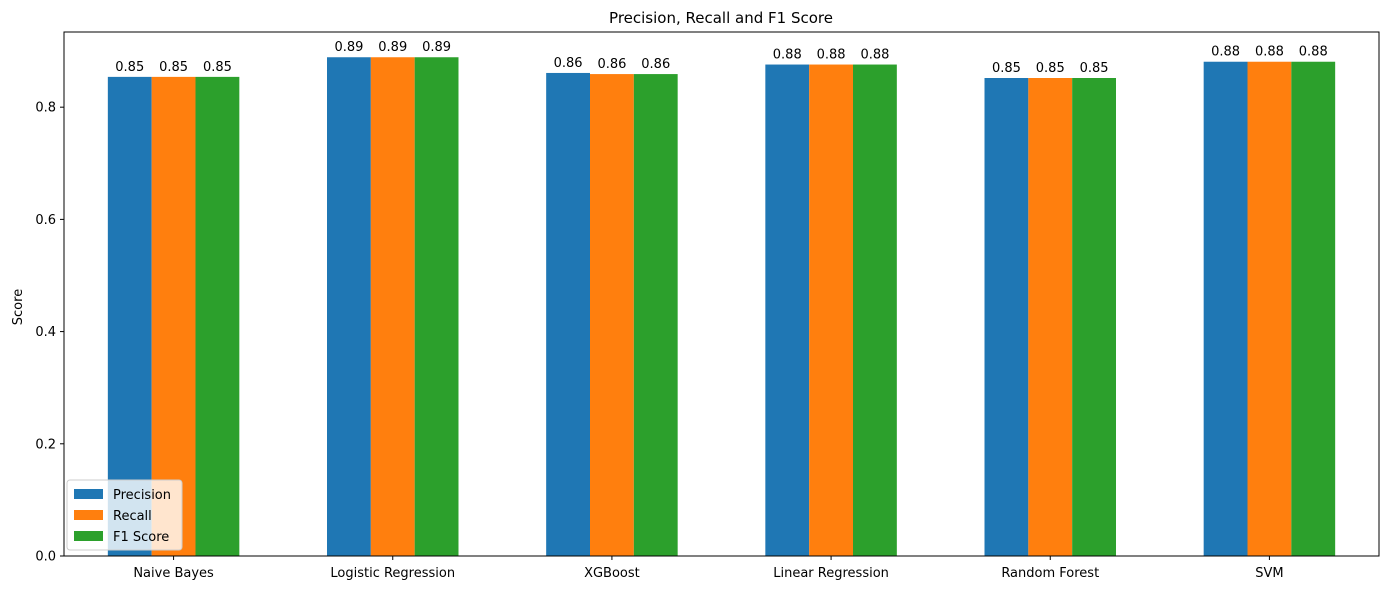  I want to click on x-tick-label: Linear Regression, so click(831, 573).